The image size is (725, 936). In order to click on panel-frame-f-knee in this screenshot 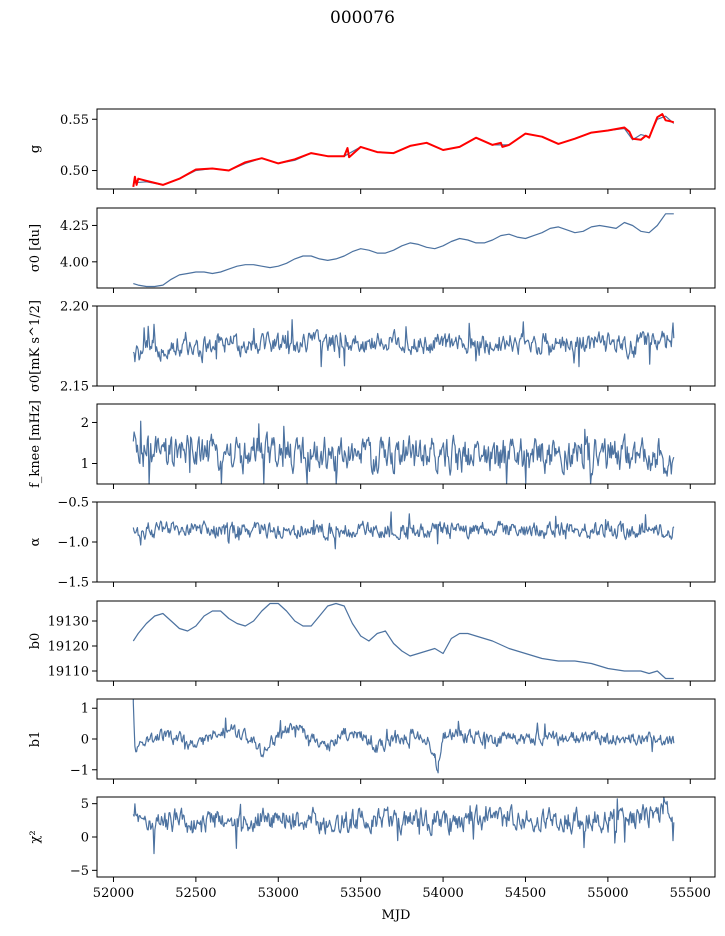, I will do `click(406, 444)`.